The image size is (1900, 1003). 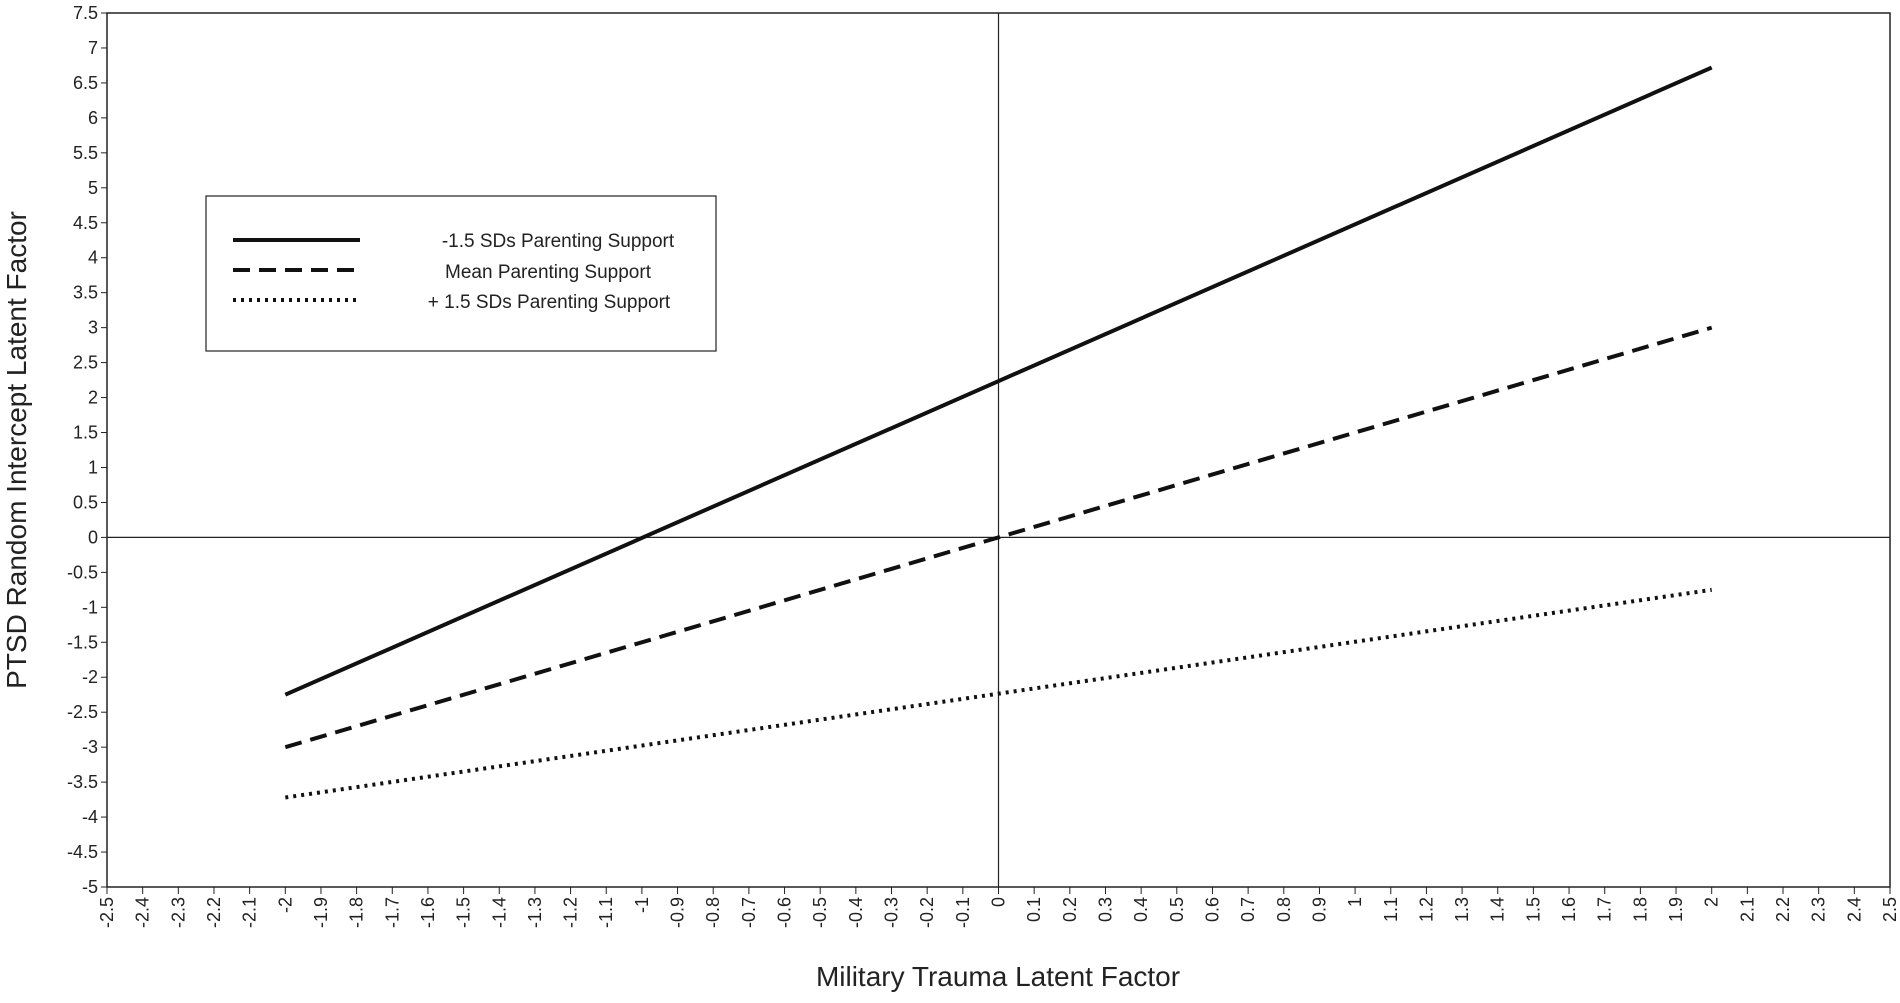 What do you see at coordinates (107, 912) in the screenshot?
I see `x-tick-label: -2.5` at bounding box center [107, 912].